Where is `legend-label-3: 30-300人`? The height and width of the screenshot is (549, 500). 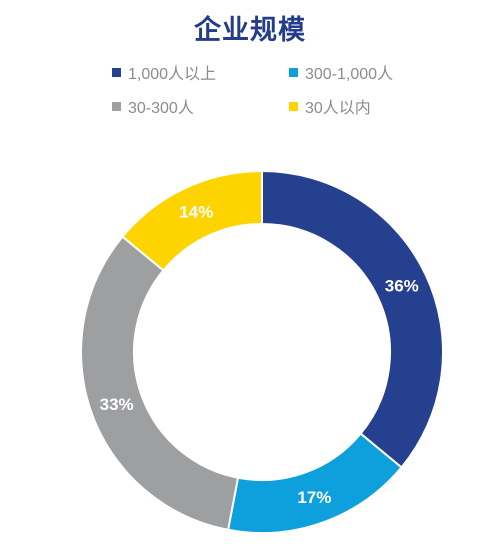
legend-label-3: 30-300人 is located at coordinates (161, 108).